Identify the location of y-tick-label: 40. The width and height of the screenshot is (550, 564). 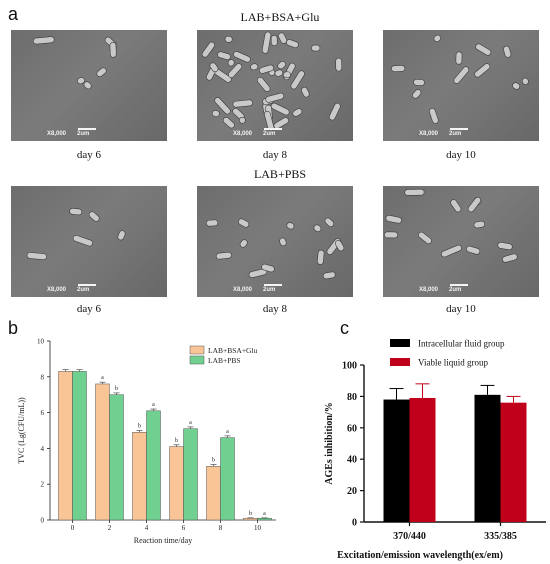
(352, 460).